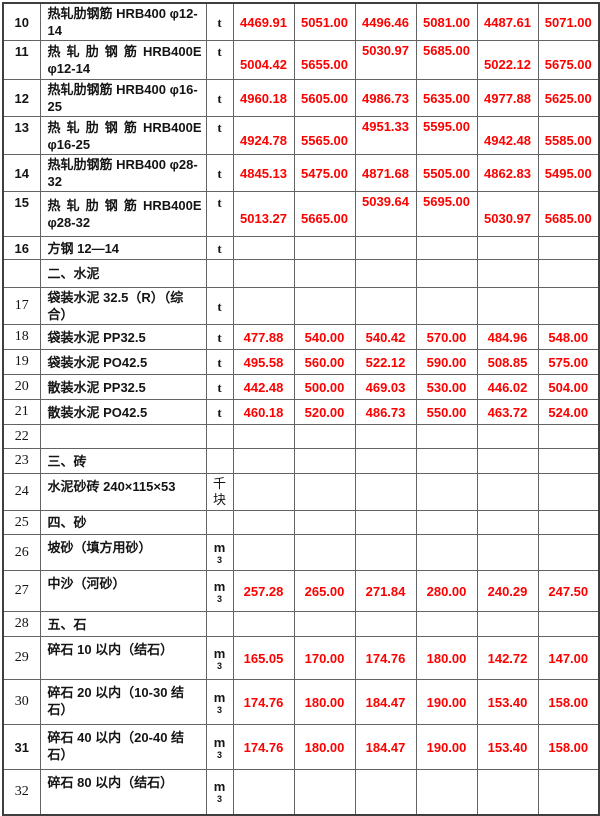 This screenshot has height=816, width=600. I want to click on price-value: 548.00, so click(568, 337).